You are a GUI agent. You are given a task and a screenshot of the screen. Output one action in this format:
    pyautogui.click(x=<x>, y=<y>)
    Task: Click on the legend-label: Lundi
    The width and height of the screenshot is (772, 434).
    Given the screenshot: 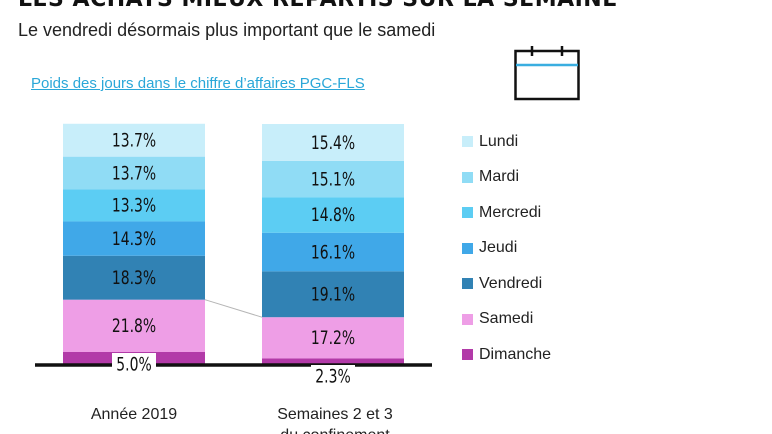 What is the action you would take?
    pyautogui.click(x=499, y=141)
    